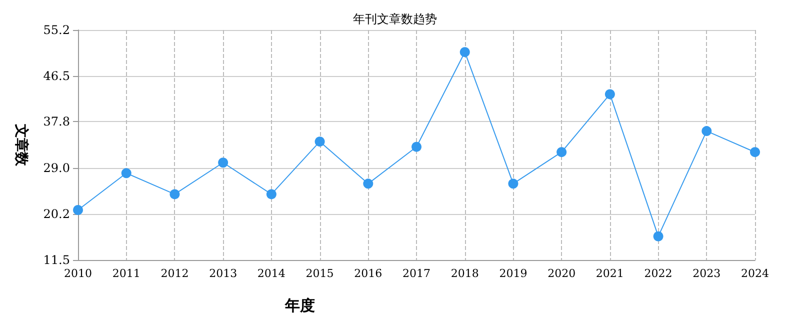 Image resolution: width=790 pixels, height=330 pixels. I want to click on x-tick-label: 2024, so click(755, 273).